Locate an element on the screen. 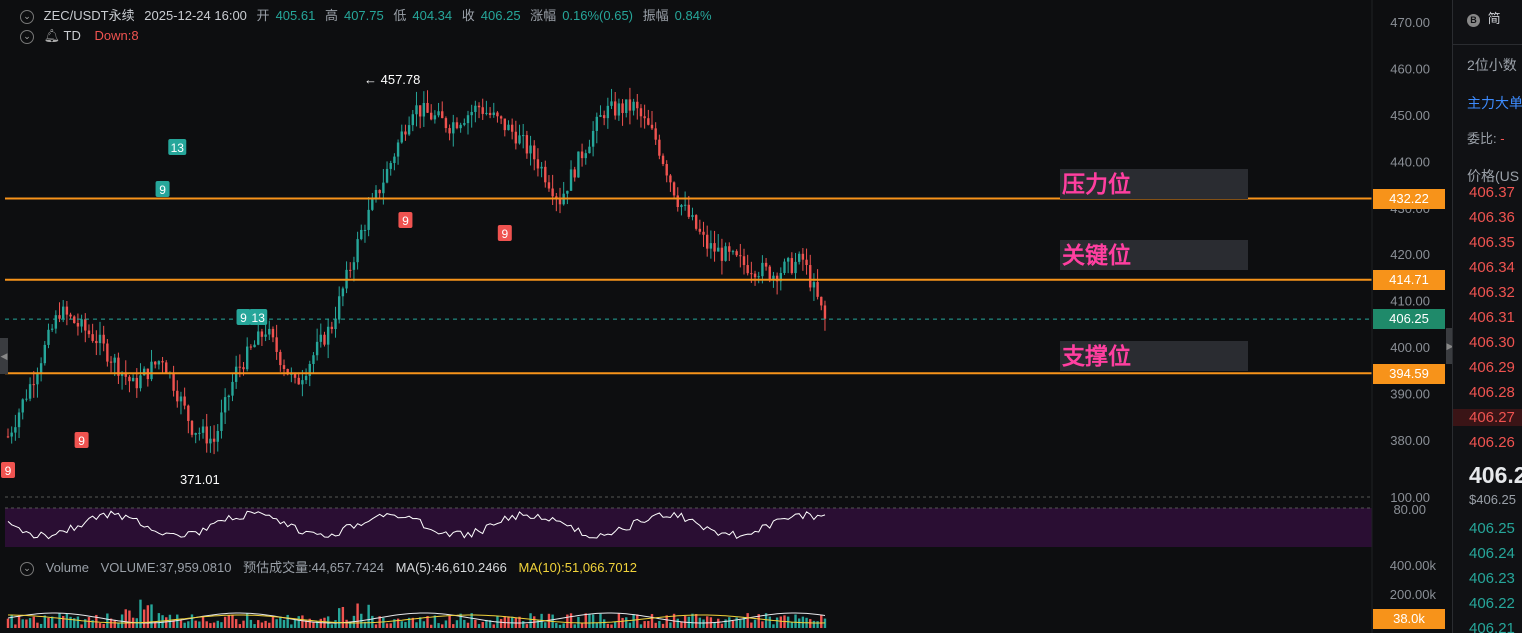  td-marker-label: 9 is located at coordinates (8, 471).